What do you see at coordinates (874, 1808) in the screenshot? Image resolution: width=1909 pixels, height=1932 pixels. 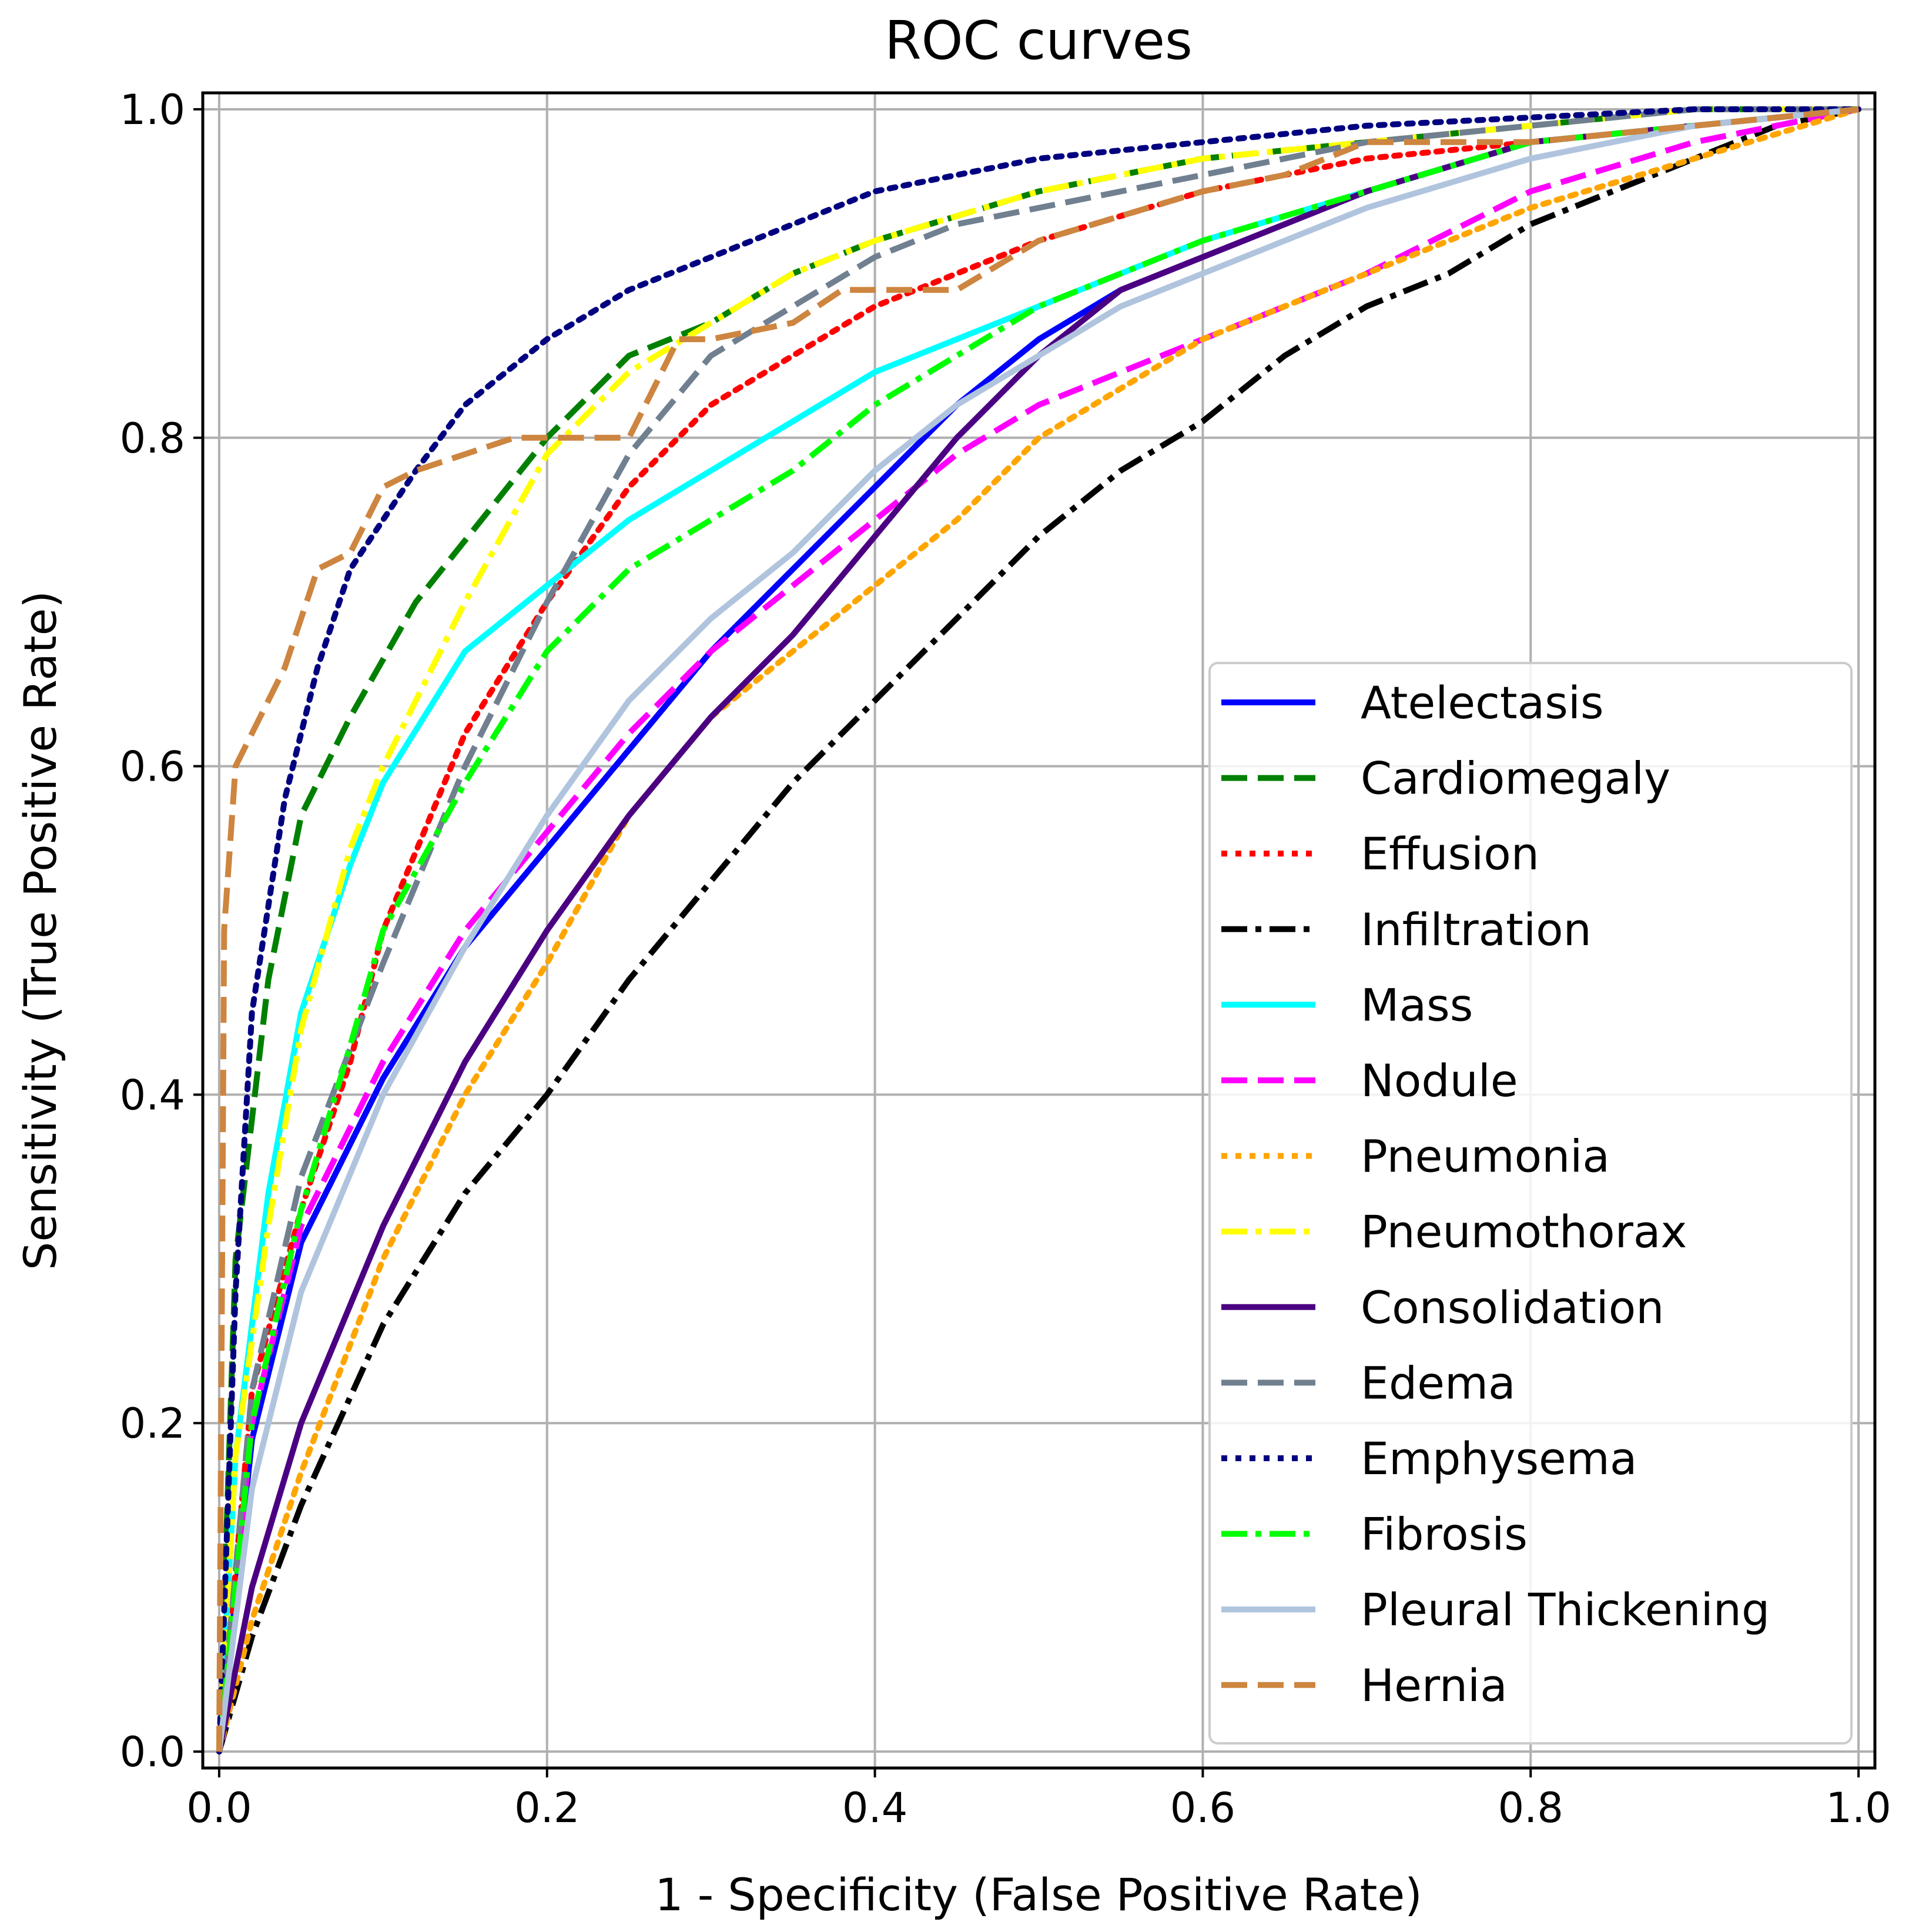 I see `x-tick-label: 0.4` at bounding box center [874, 1808].